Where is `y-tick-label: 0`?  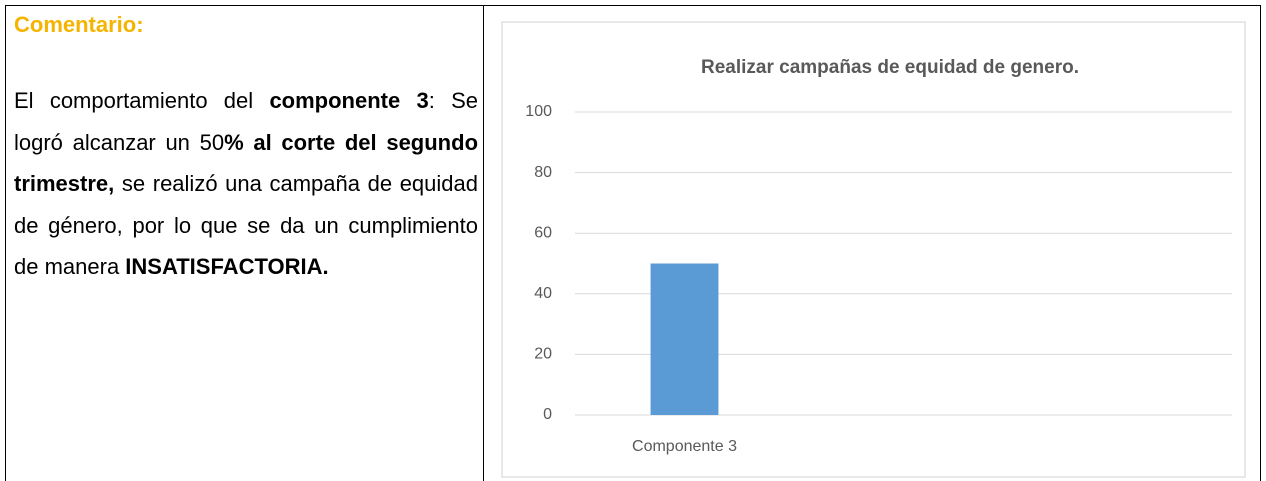
y-tick-label: 0 is located at coordinates (547, 414).